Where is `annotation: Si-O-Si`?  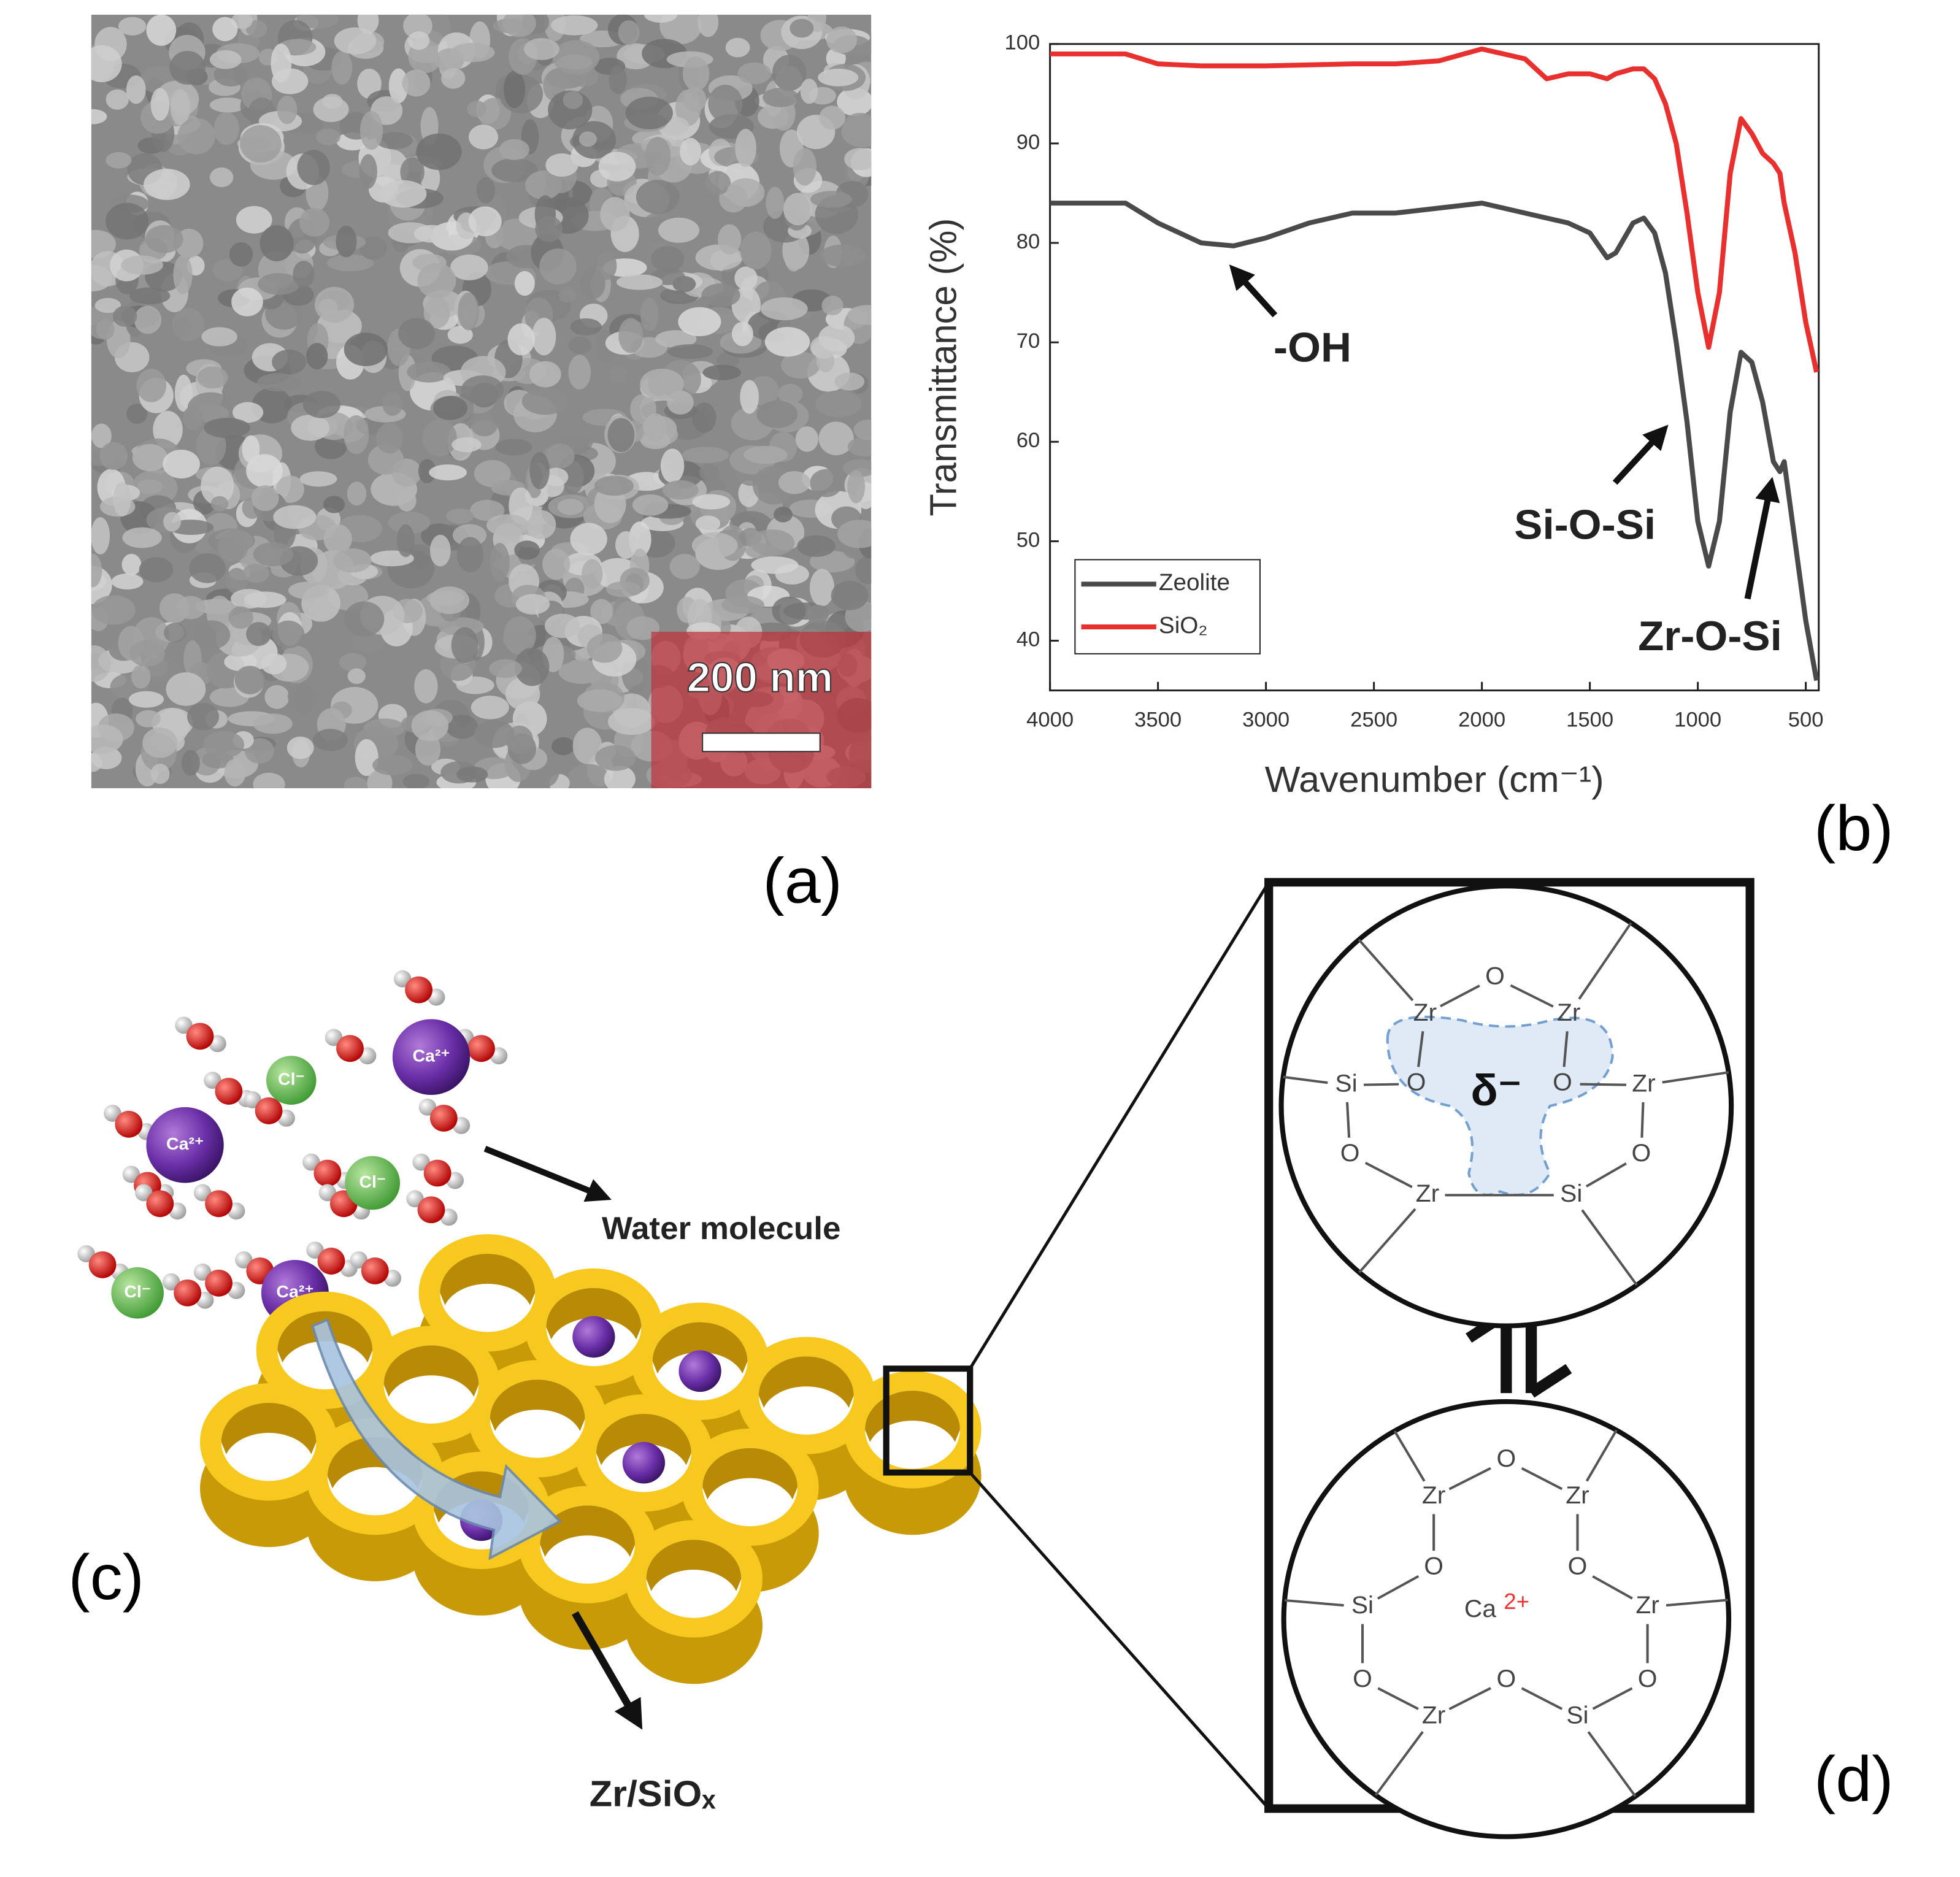
annotation: Si-O-Si is located at coordinates (1585, 524).